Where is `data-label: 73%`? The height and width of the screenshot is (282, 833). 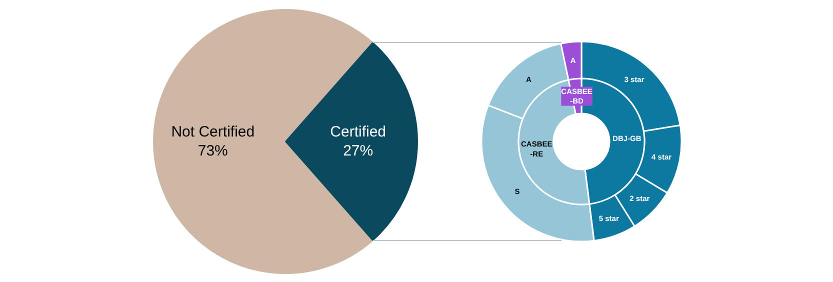
data-label: 73% is located at coordinates (213, 151).